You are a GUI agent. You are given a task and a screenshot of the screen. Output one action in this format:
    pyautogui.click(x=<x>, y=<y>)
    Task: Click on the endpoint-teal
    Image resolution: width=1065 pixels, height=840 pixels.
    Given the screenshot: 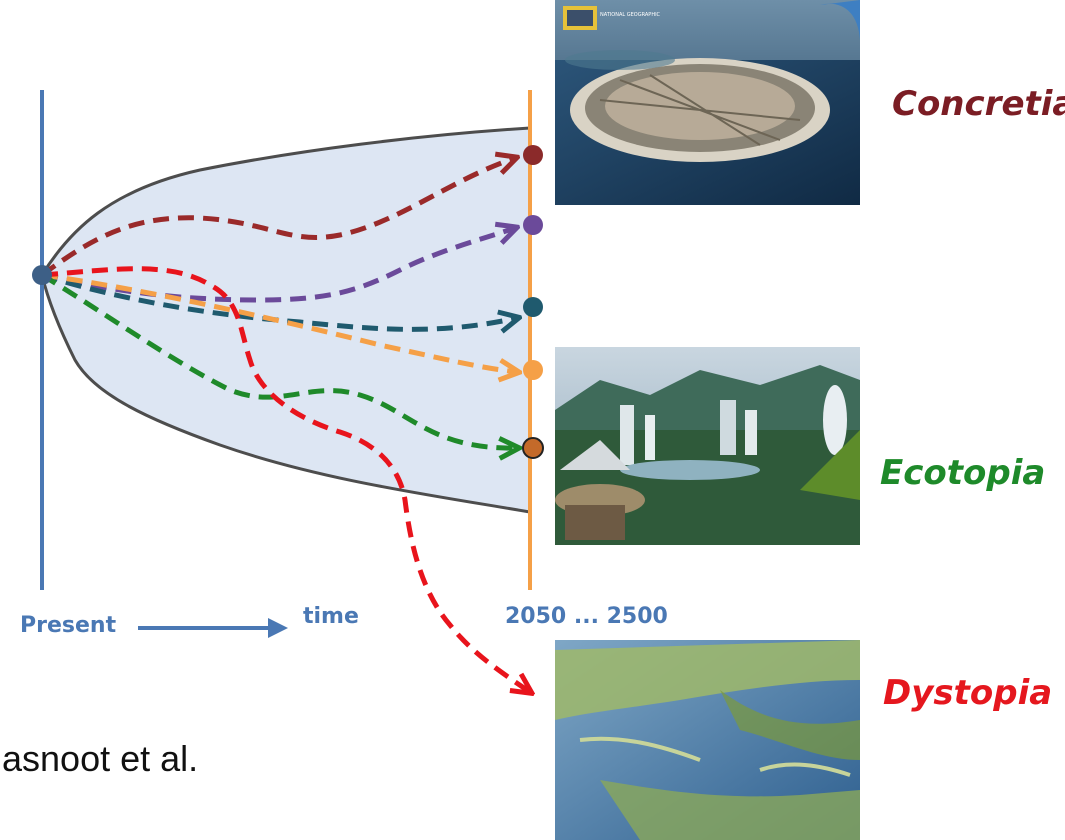 What is the action you would take?
    pyautogui.click(x=533, y=307)
    